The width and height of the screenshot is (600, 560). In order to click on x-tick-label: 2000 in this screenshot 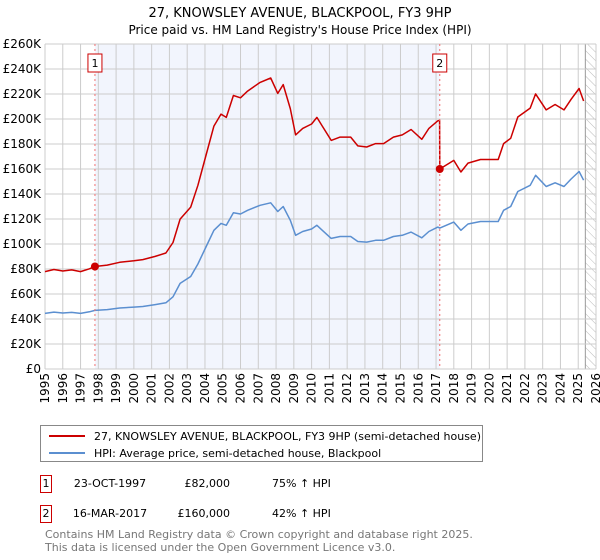, I will do `click(134, 388)`.